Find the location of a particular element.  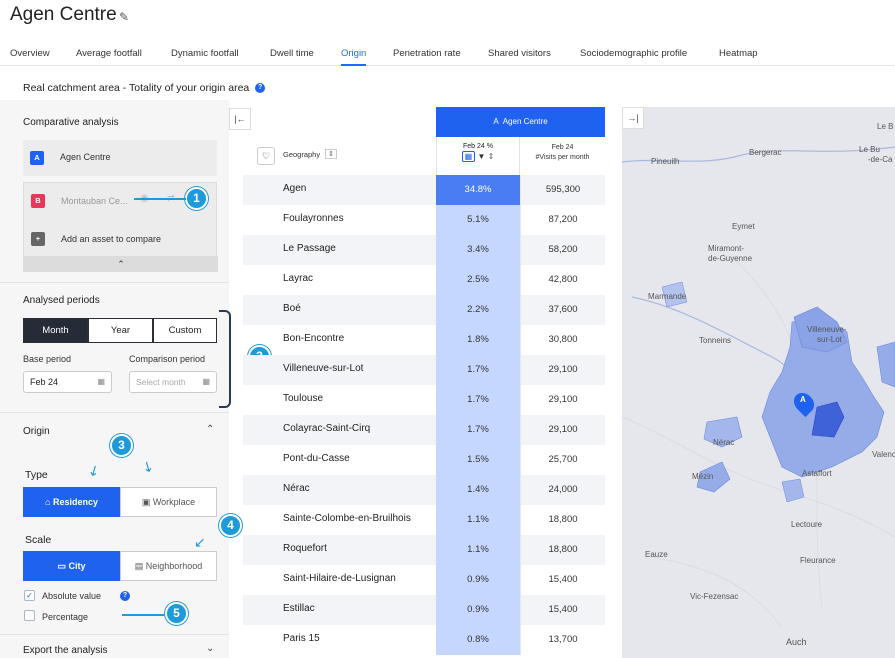

edit-pencil-icon: ✎ is located at coordinates (124, 17).